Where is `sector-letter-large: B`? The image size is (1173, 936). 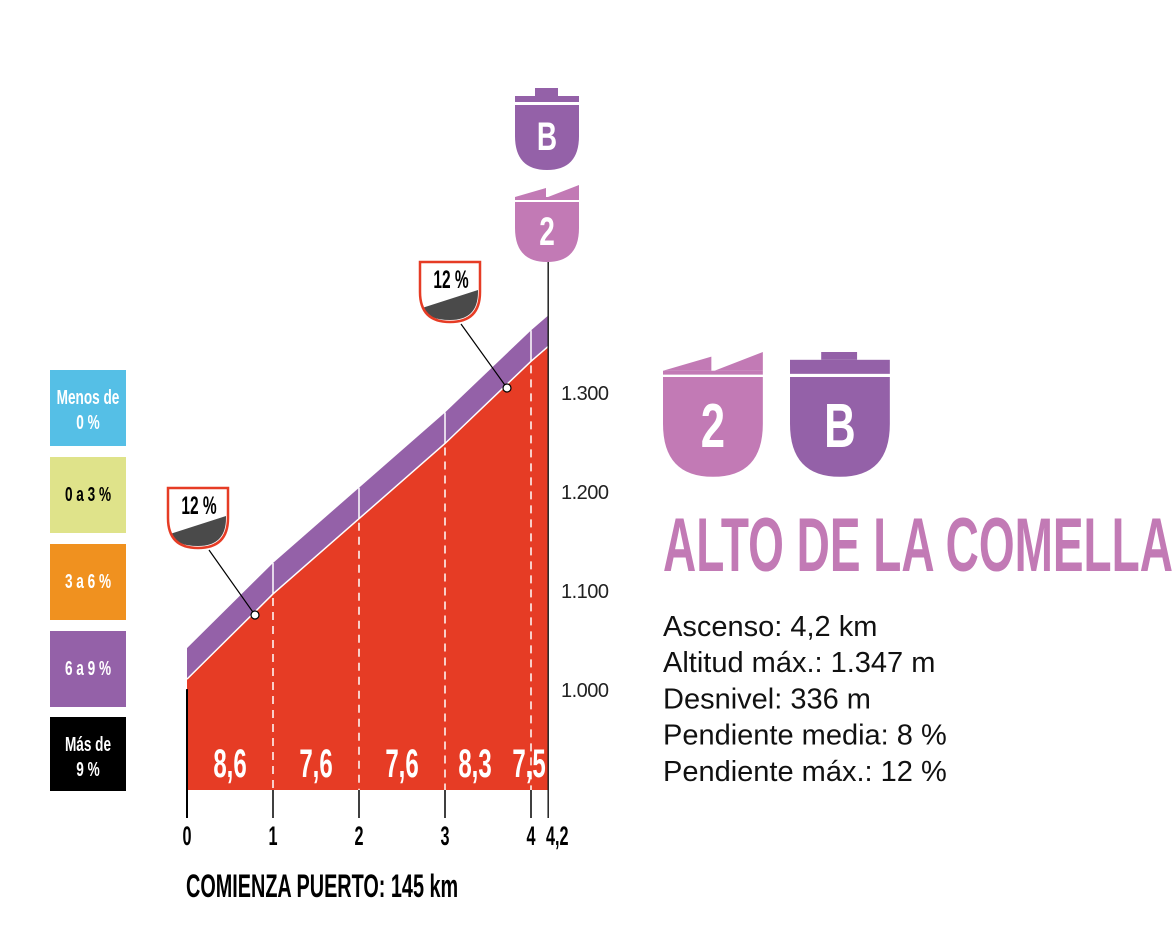 sector-letter-large: B is located at coordinates (840, 427).